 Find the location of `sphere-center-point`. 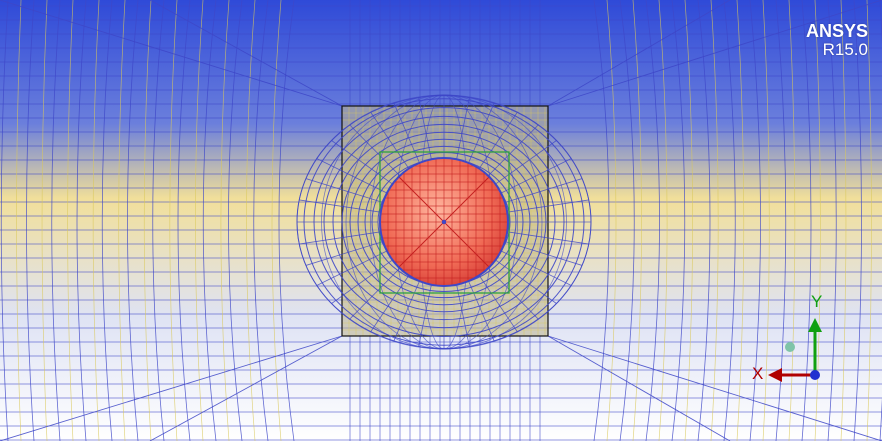

sphere-center-point is located at coordinates (444, 222).